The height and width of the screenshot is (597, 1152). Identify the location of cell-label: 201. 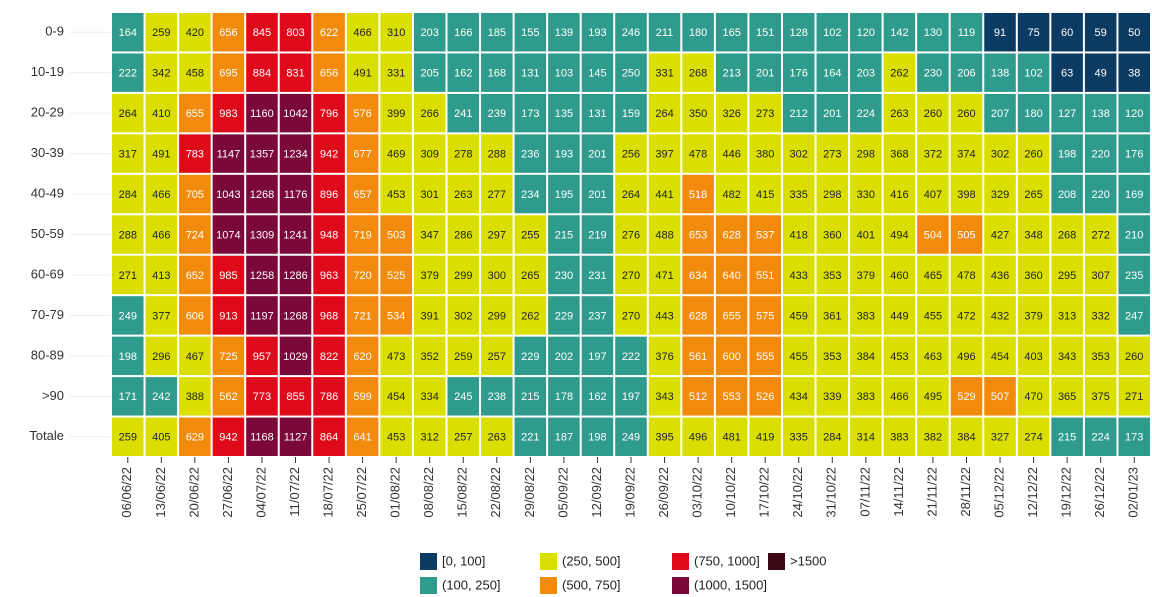
(765, 74).